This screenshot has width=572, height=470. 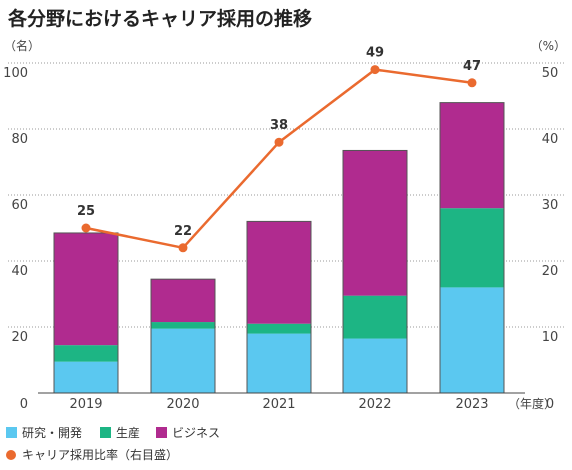 I want to click on x-tick-label: 2022, so click(x=374, y=404).